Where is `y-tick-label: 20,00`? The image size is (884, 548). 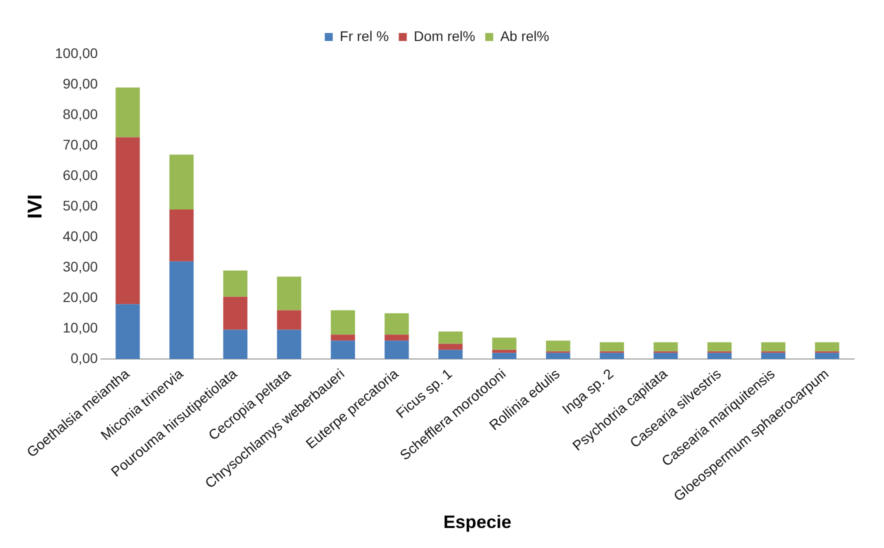
y-tick-label: 20,00 is located at coordinates (80, 296).